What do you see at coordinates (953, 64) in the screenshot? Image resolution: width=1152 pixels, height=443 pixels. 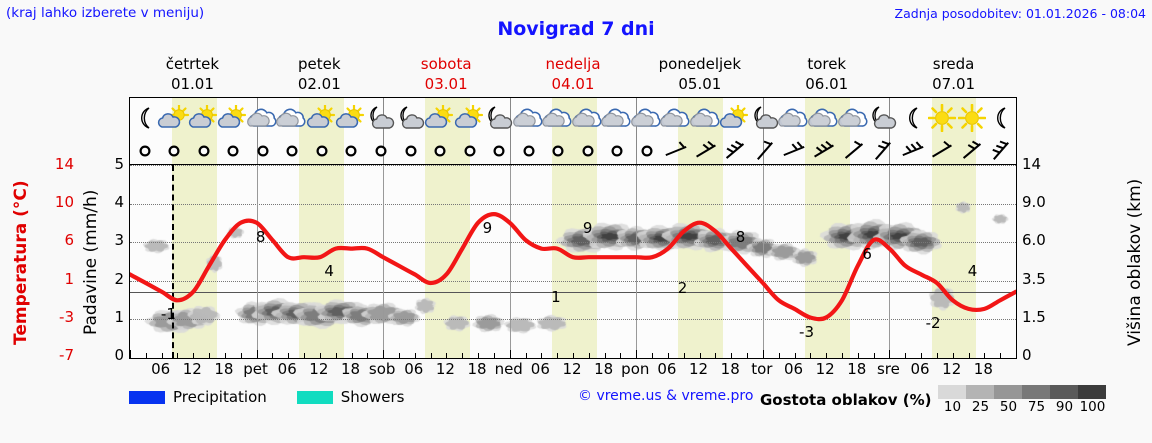 I see `day-name: sreda` at bounding box center [953, 64].